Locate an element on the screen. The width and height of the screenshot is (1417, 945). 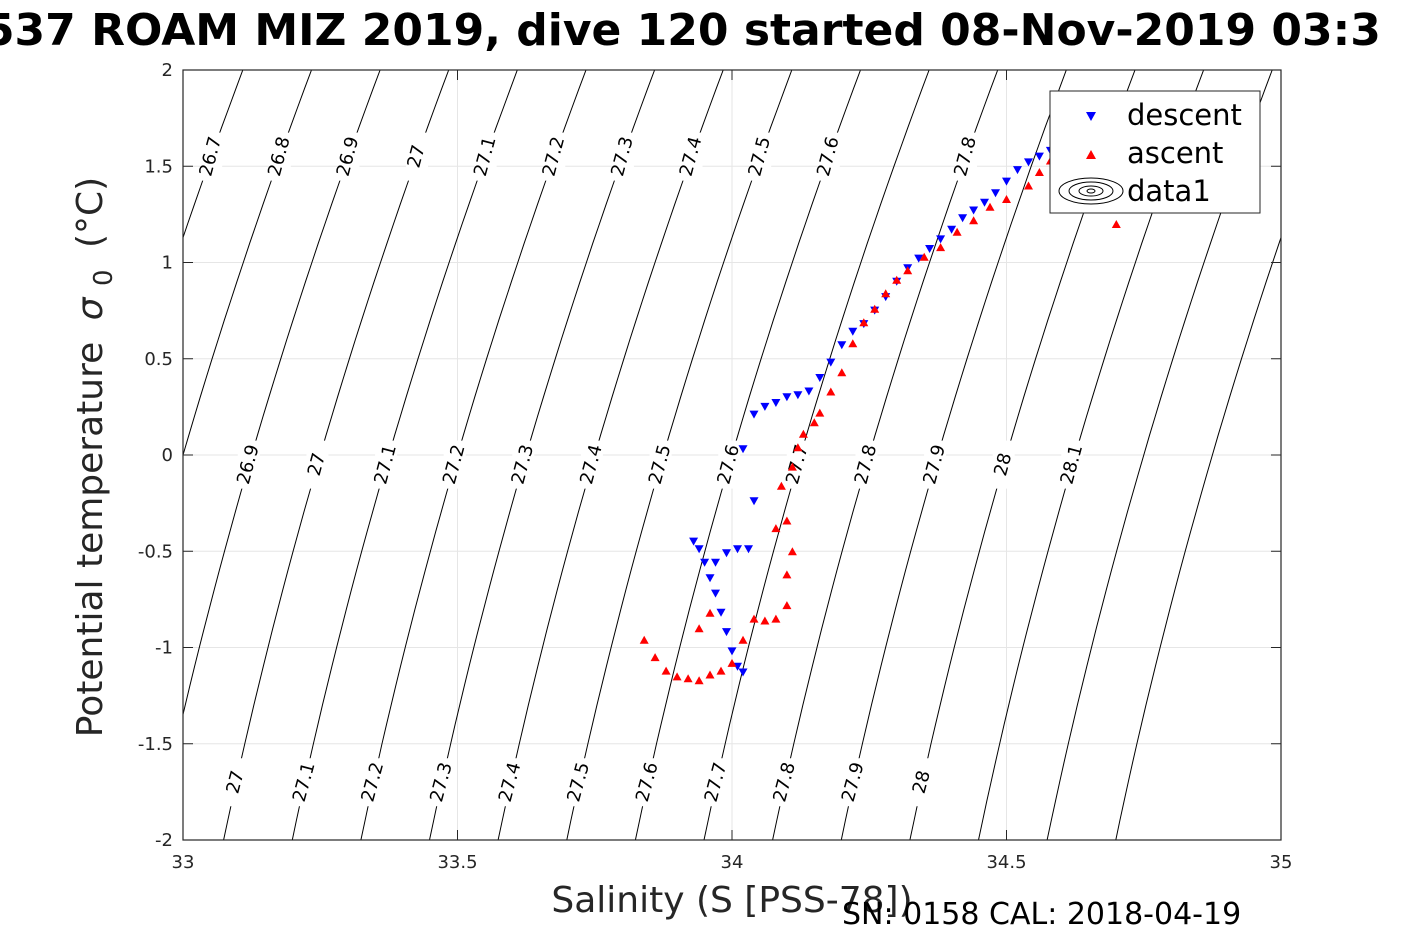
x-tick-label: 35 is located at coordinates (1281, 862).